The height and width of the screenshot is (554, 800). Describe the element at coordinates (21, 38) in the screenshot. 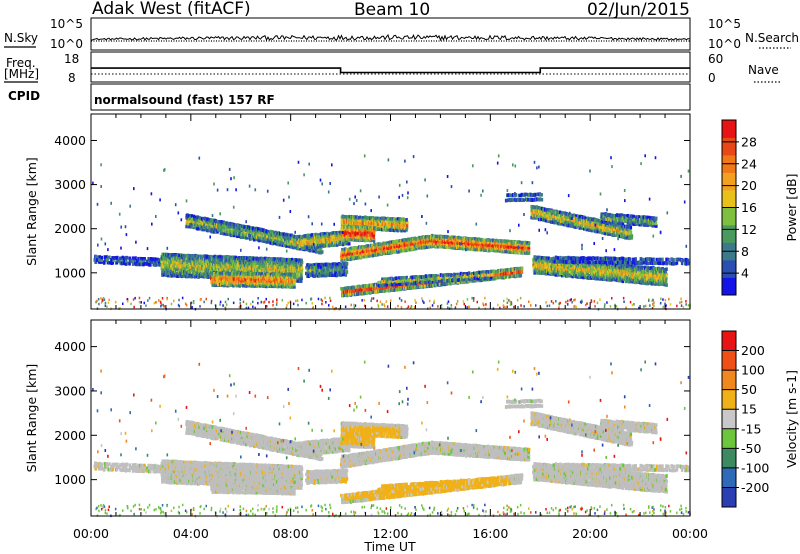

I see `nsky-label: N.Sky` at that location.